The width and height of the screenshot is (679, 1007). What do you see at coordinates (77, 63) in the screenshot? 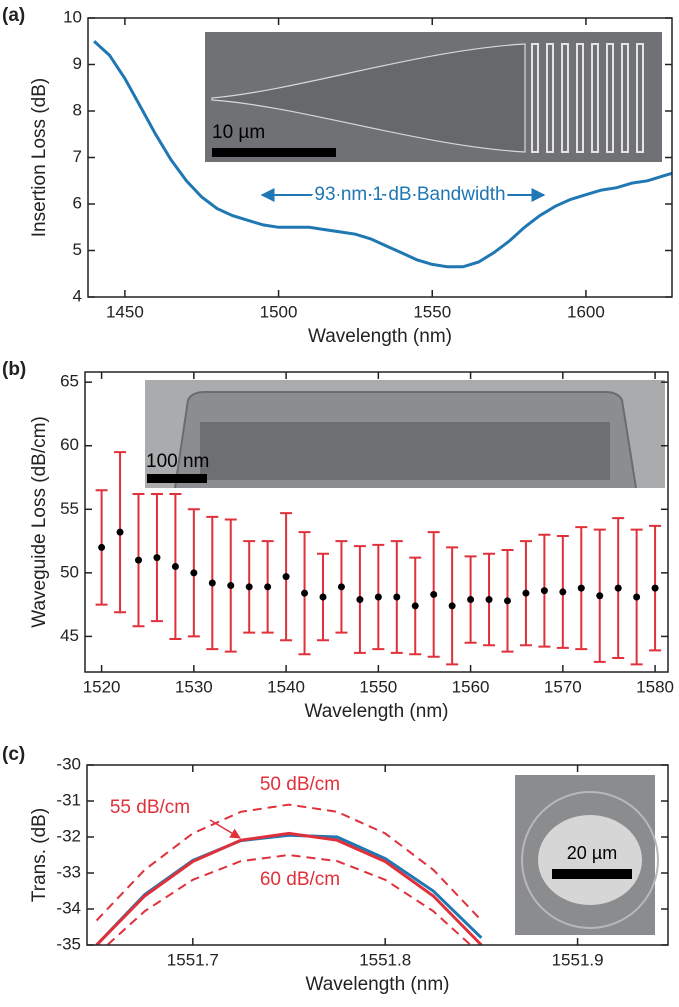
I see `y-tick-label: 9` at bounding box center [77, 63].